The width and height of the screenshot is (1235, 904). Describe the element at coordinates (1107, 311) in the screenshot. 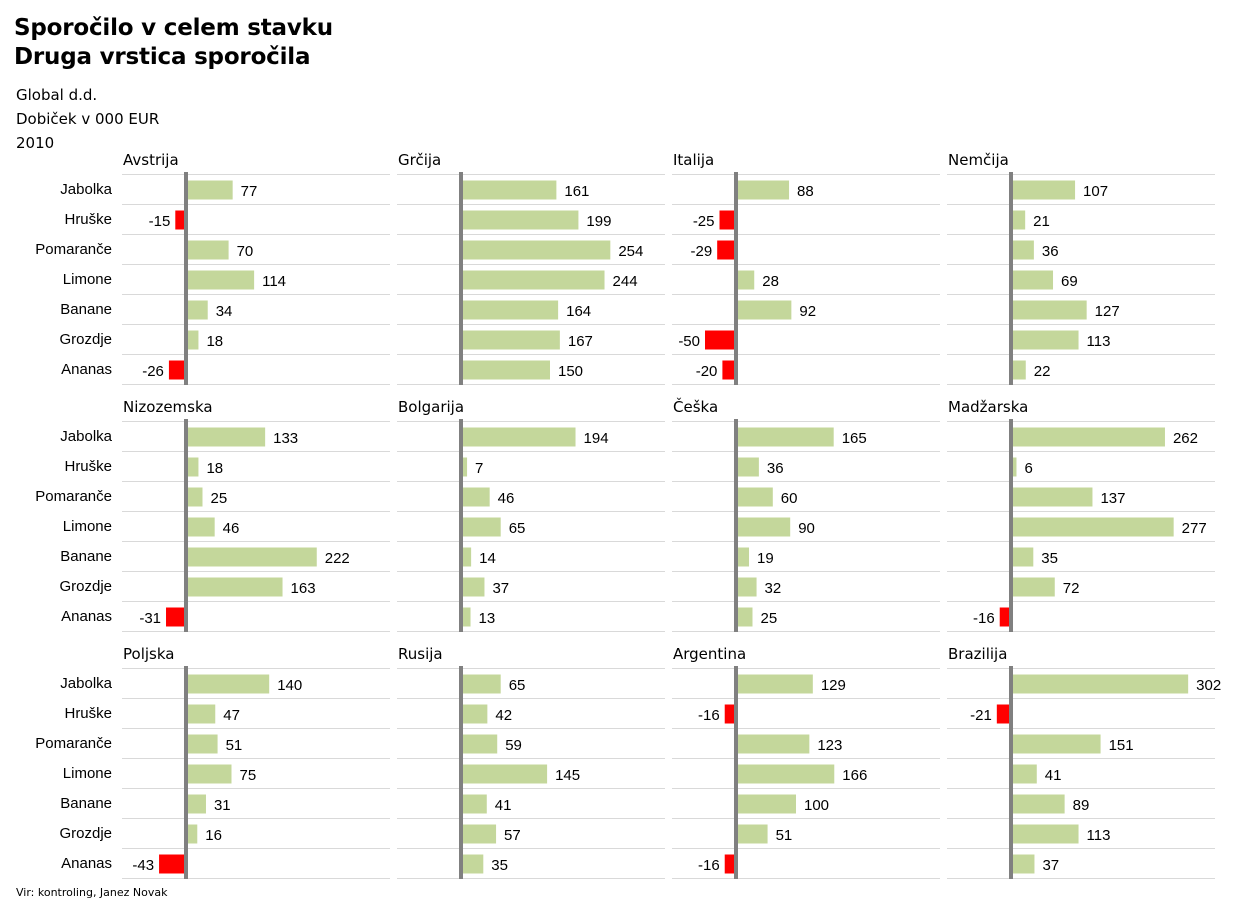

I see `data-label: 127` at that location.